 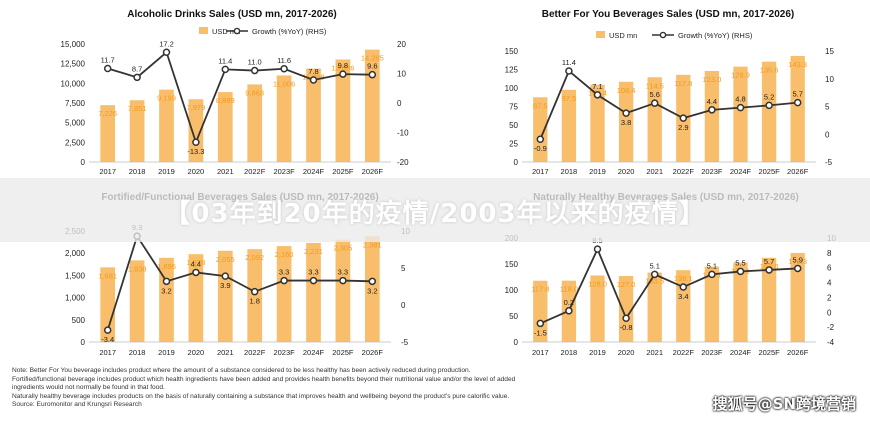 What do you see at coordinates (343, 248) in the screenshot?
I see `bar-value-label: 2,305` at bounding box center [343, 248].